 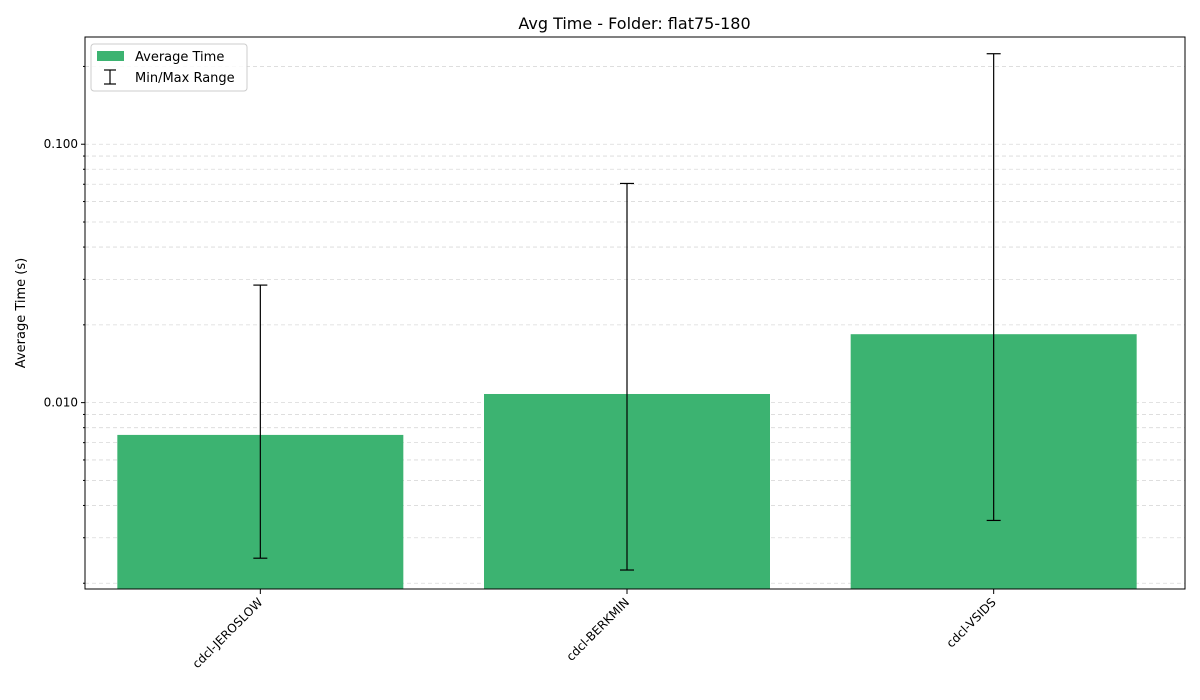 I want to click on legend: Average Time Min/Max Range, so click(x=169, y=67).